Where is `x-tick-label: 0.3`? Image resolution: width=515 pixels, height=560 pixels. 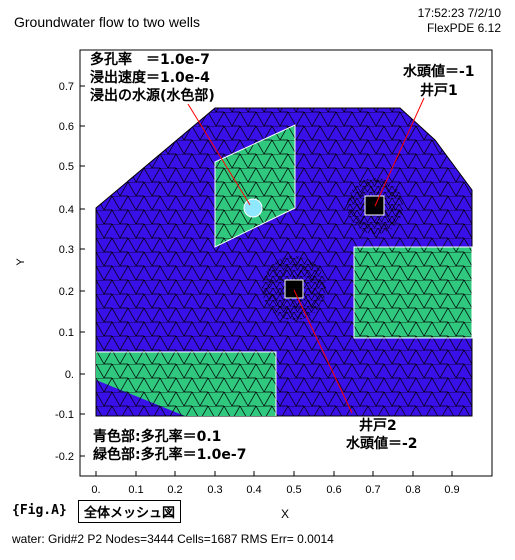 x-tick-label: 0.3 is located at coordinates (214, 490).